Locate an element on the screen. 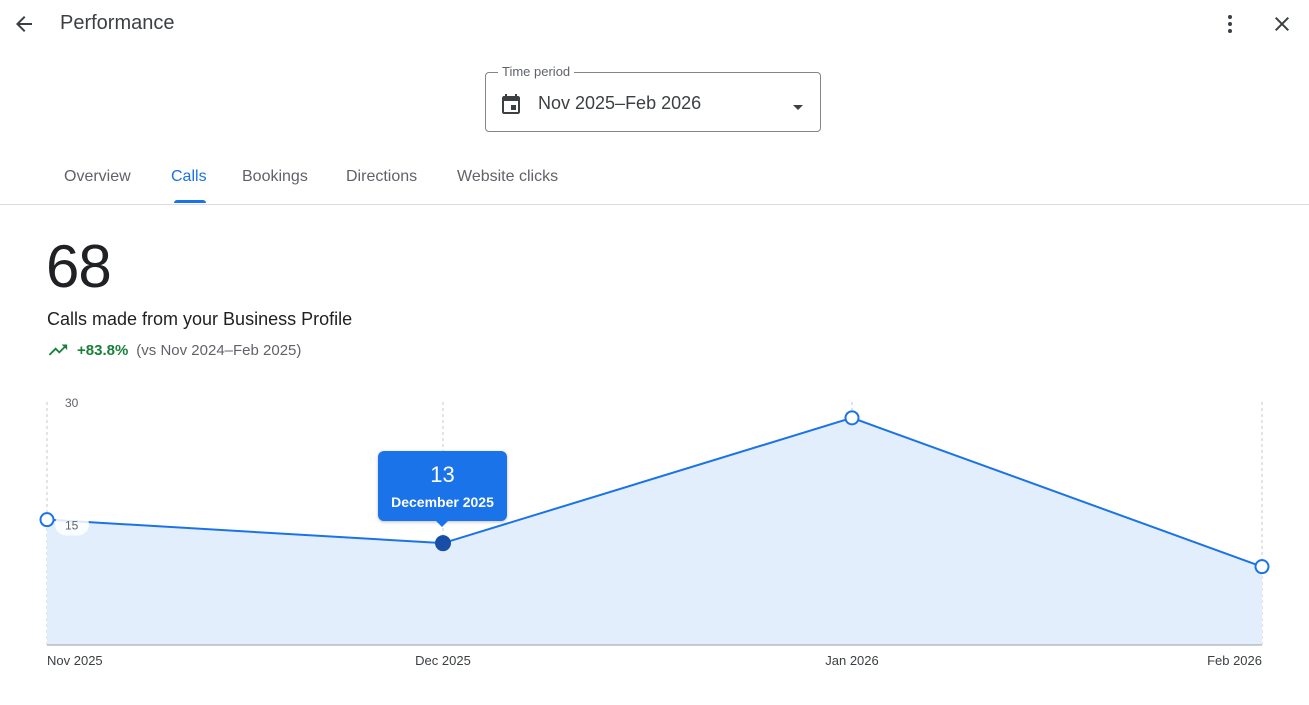 This screenshot has height=705, width=1309. trending-up-icon is located at coordinates (58, 350).